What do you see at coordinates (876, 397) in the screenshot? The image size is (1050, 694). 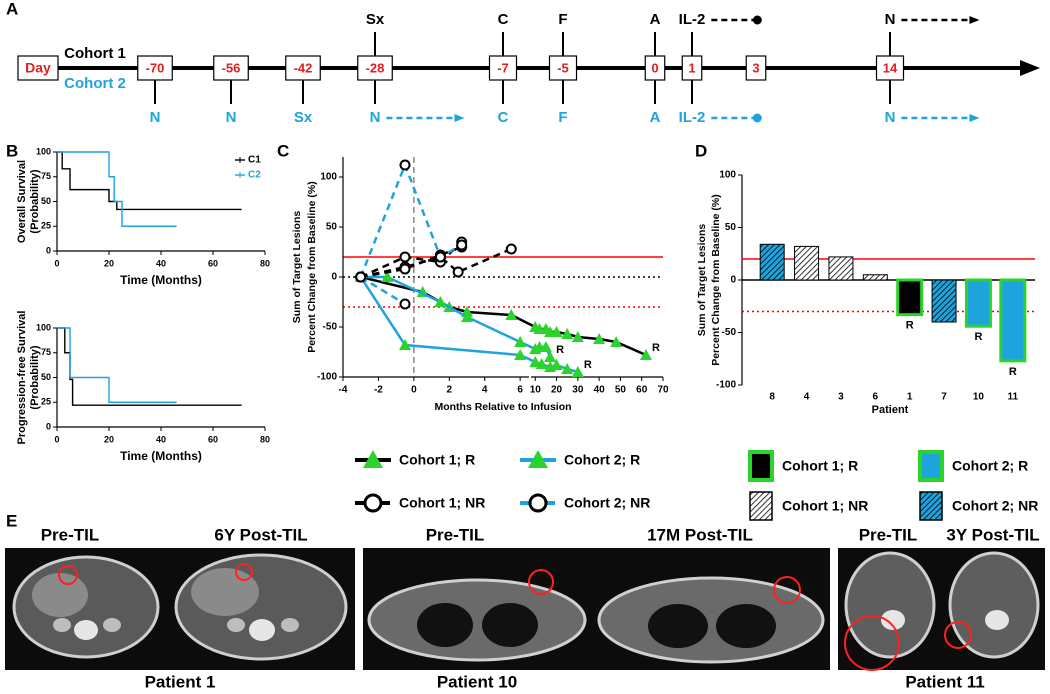 I see `x-tick-label: 6` at bounding box center [876, 397].